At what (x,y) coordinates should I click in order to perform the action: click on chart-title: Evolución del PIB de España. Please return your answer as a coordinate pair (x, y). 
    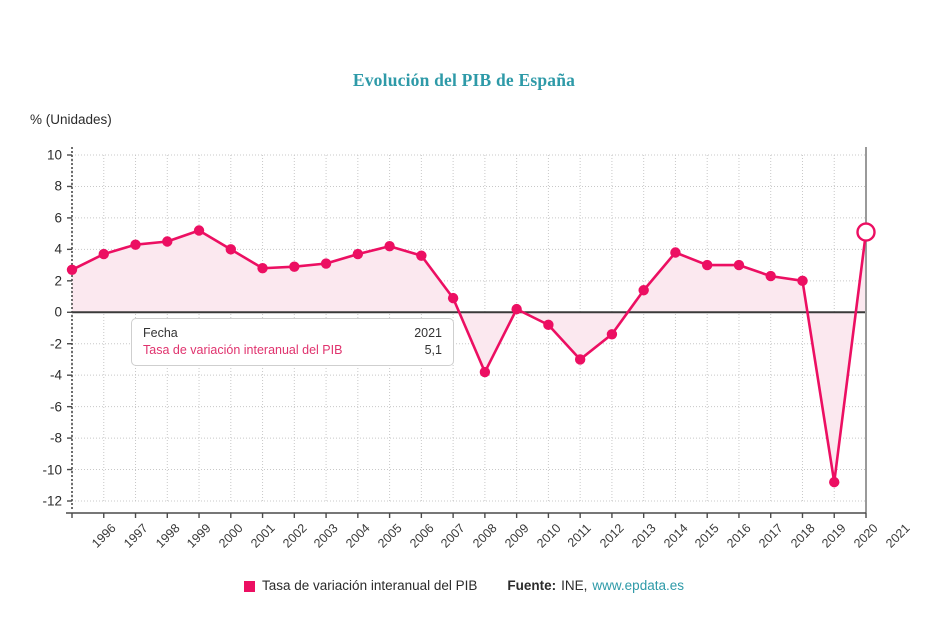
    Looking at the image, I should click on (464, 80).